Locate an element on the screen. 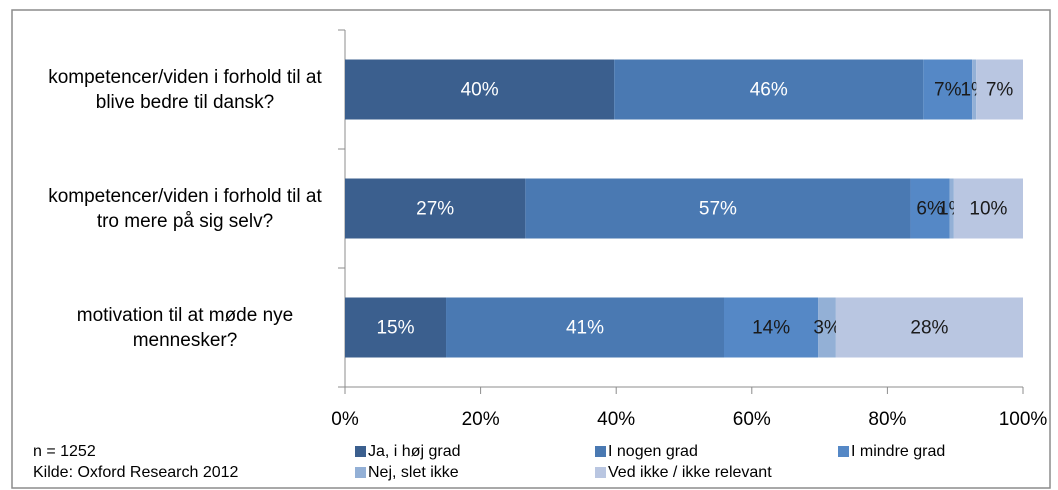  value-label: 40% is located at coordinates (480, 90).